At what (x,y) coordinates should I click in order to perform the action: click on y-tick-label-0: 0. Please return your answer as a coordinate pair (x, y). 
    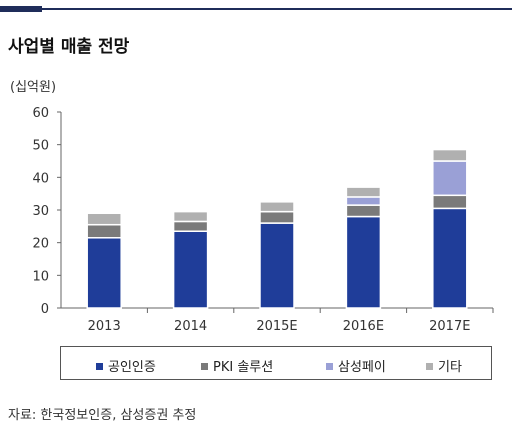
    Looking at the image, I should click on (45, 309).